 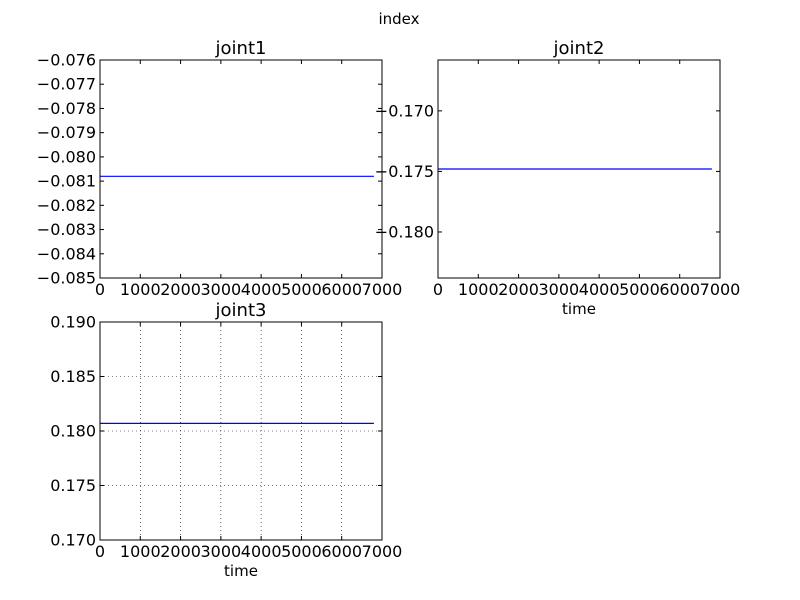 I want to click on y-tick-label: −0.175, so click(x=404, y=171).